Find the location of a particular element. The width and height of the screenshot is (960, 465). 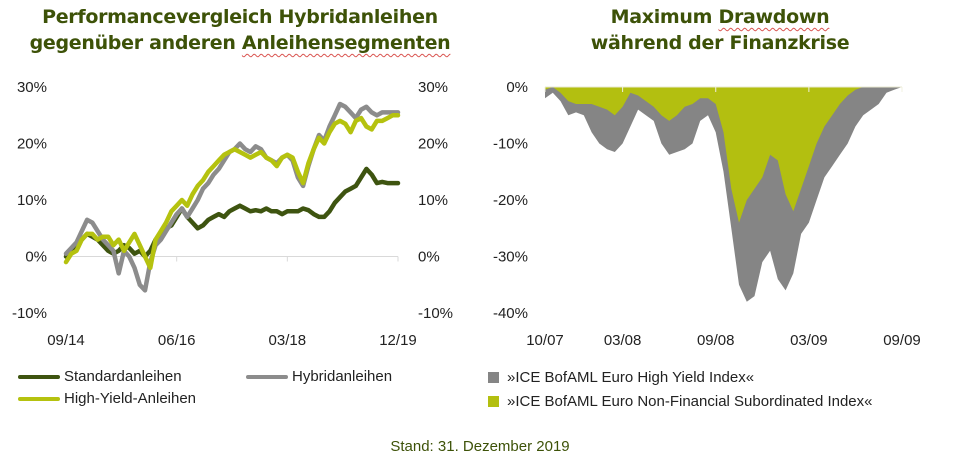

right-y-tick-label: 0% is located at coordinates (429, 257).